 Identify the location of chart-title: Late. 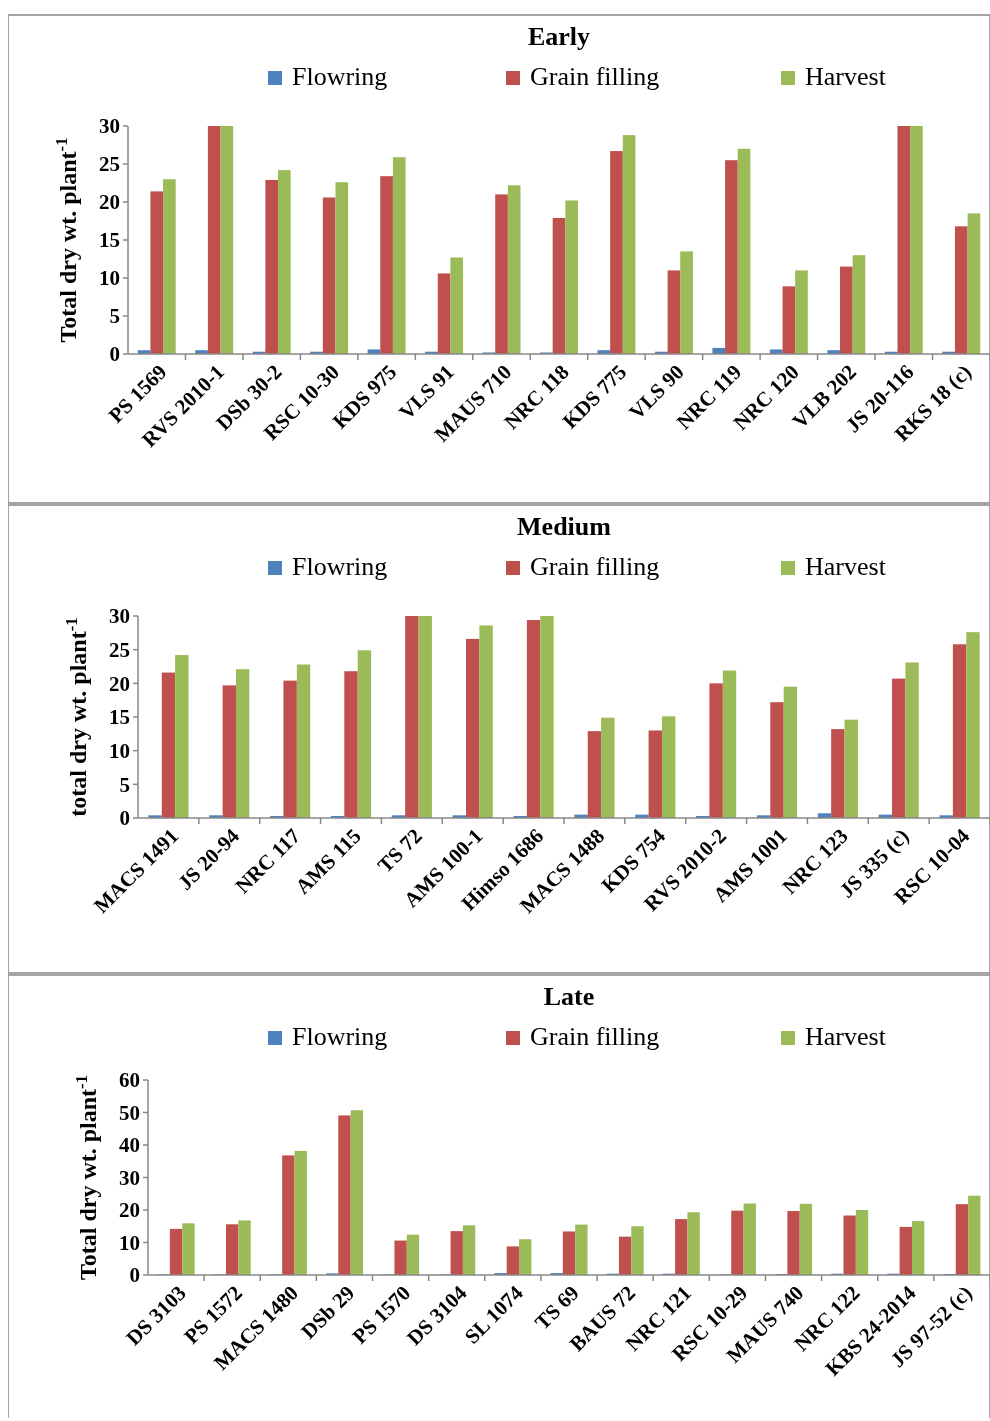
(569, 996).